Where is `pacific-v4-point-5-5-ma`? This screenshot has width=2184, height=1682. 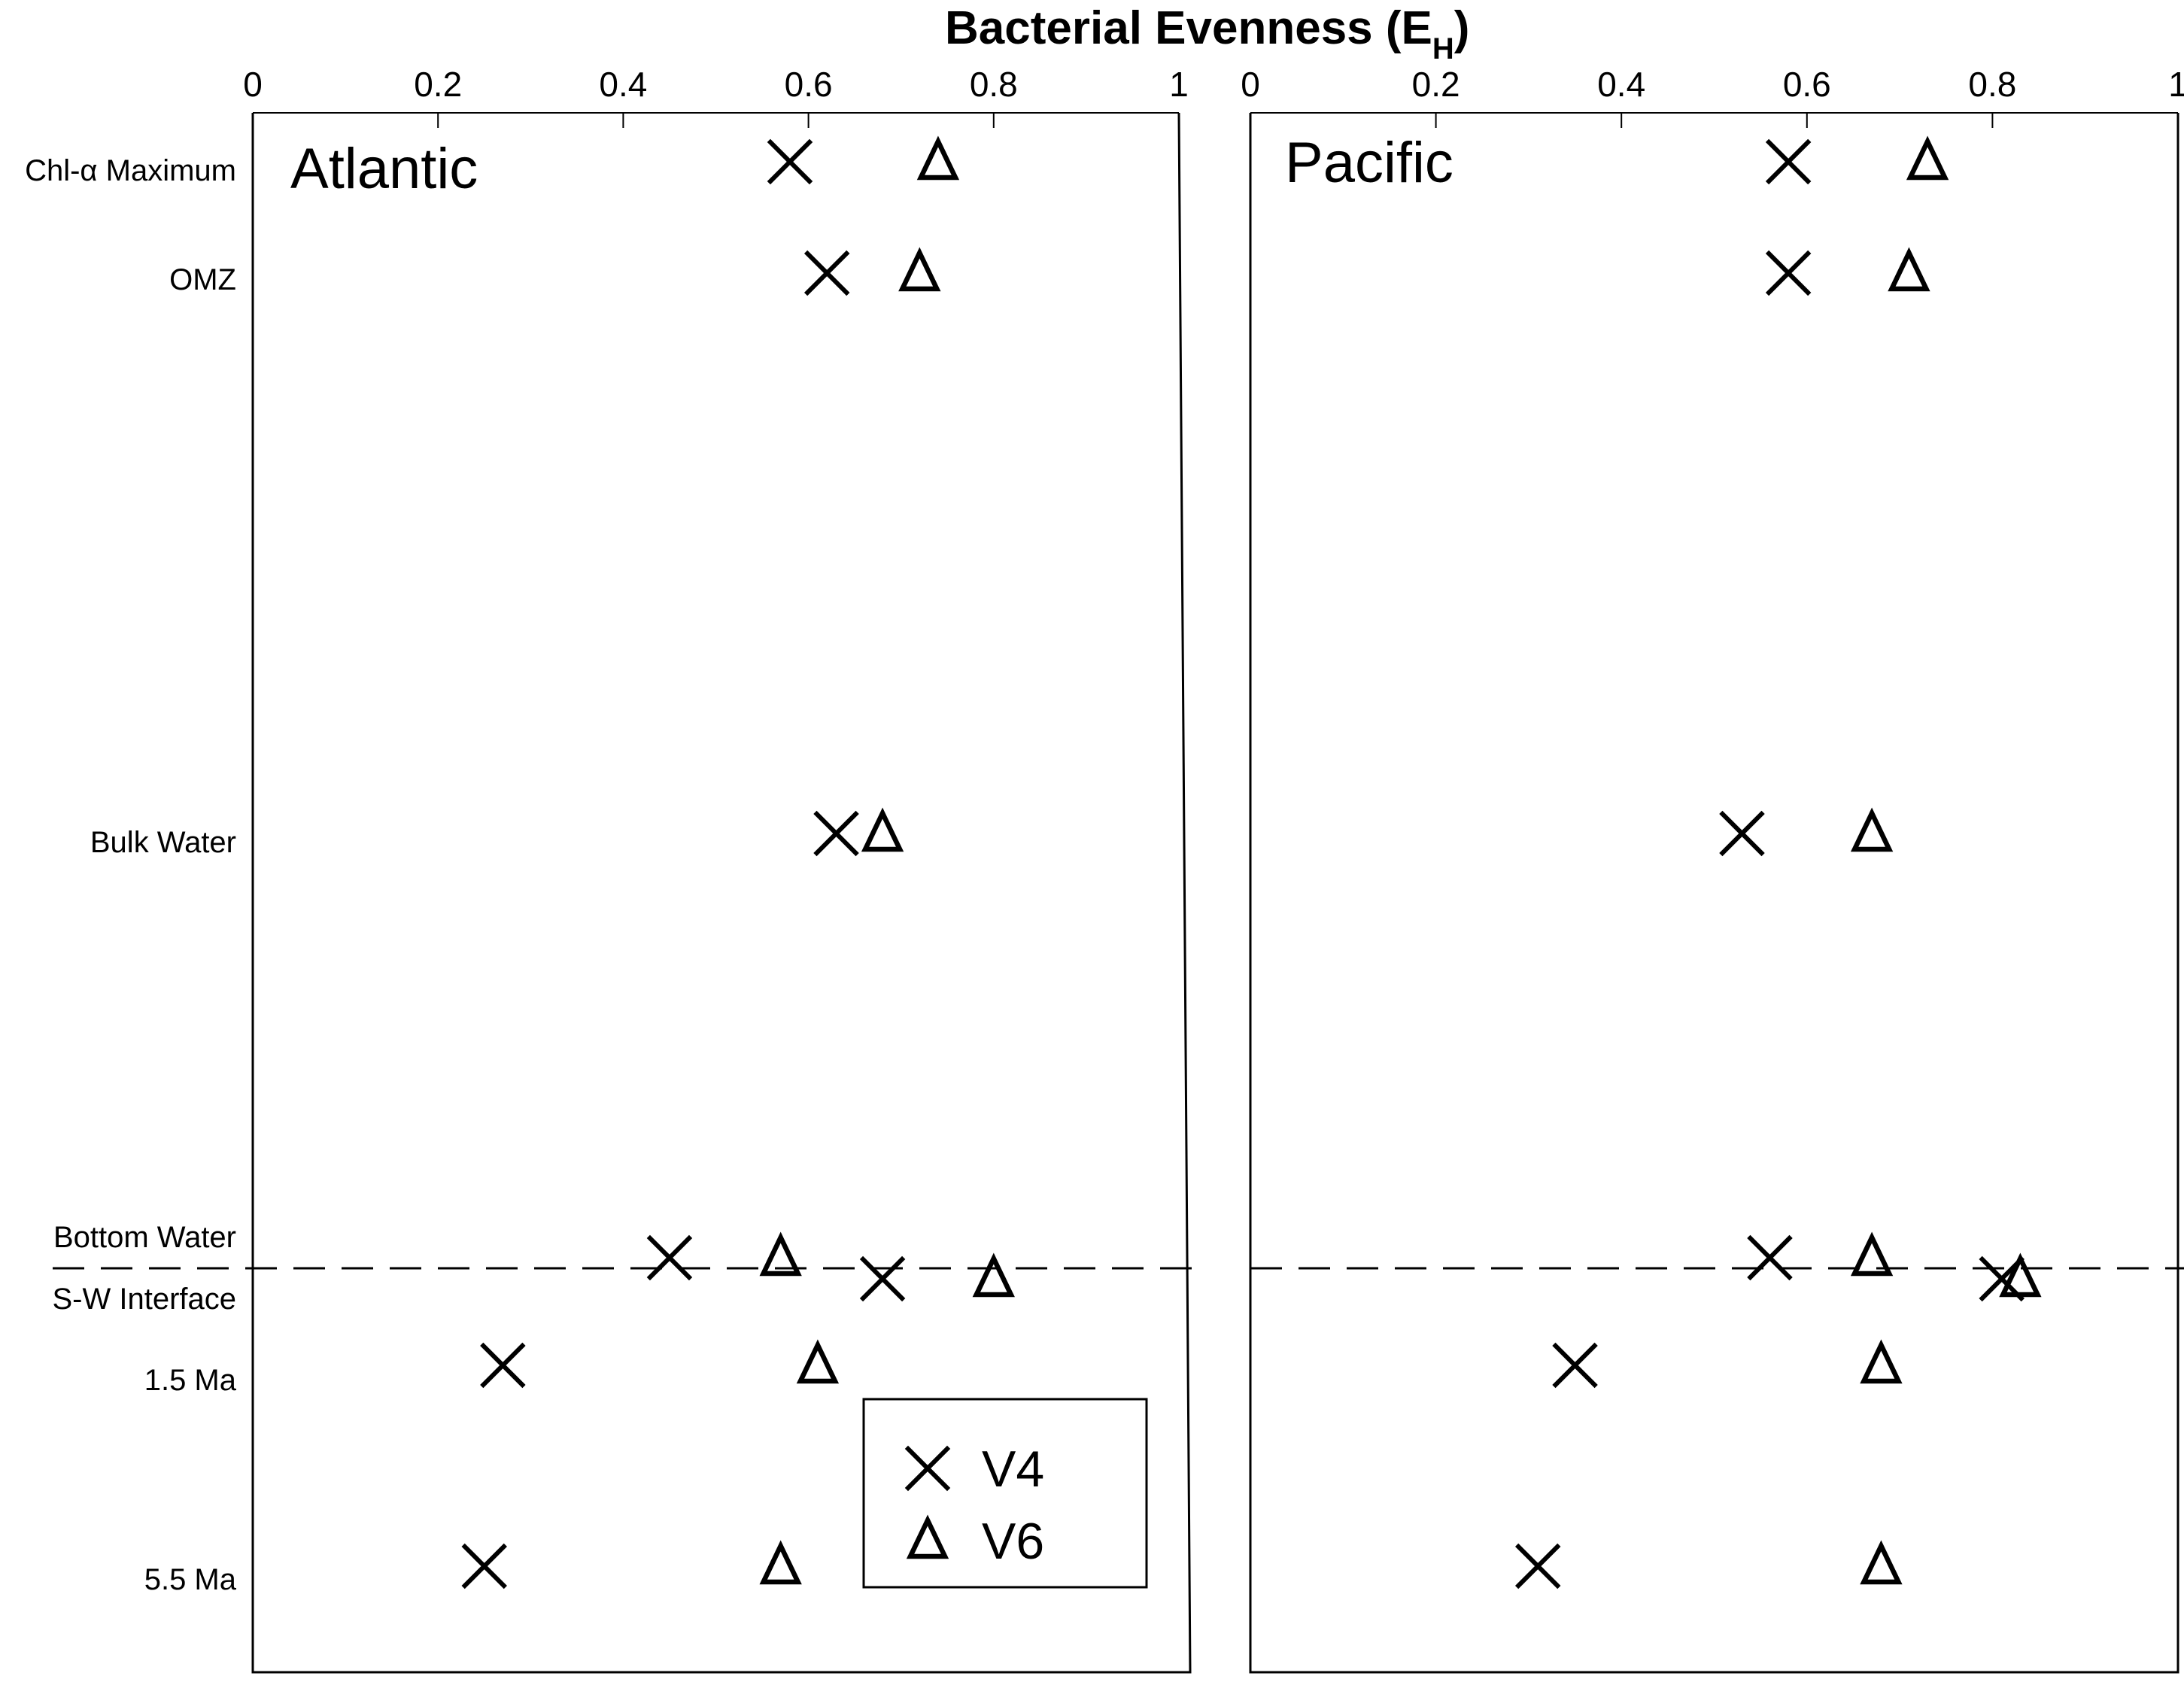
pacific-v4-point-5-5-ma is located at coordinates (1537, 1566).